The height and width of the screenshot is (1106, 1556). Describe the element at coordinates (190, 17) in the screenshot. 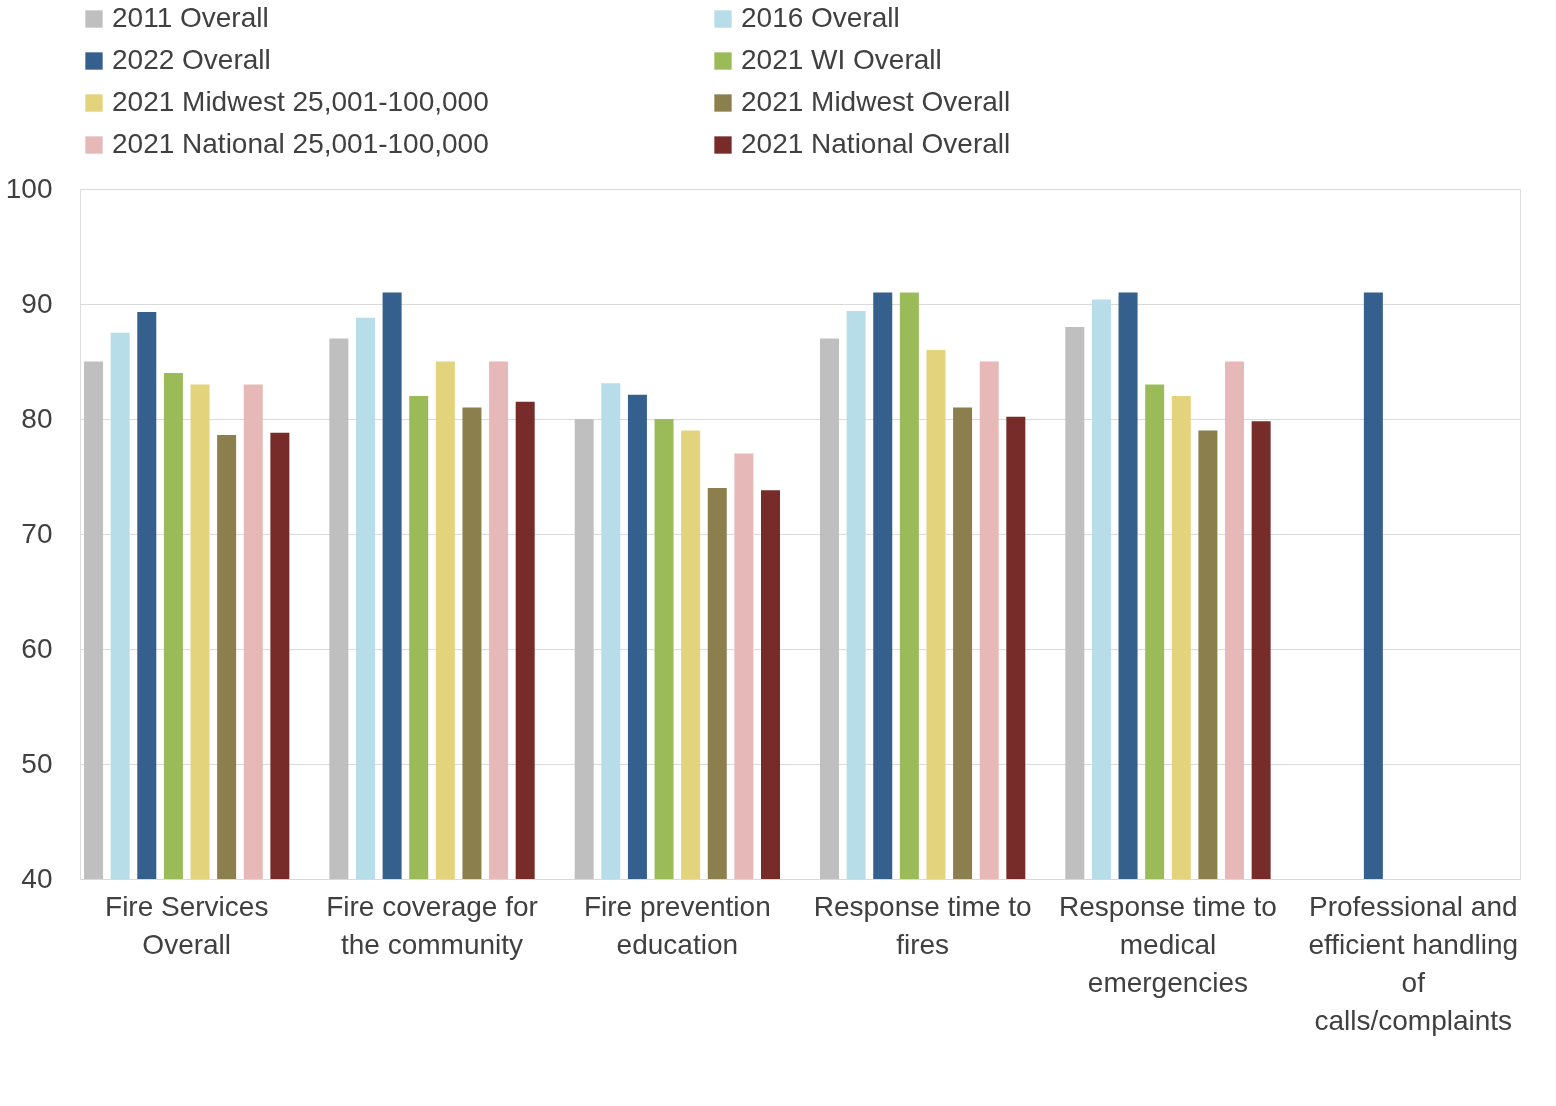

I see `legend-label: 2011 Overall` at that location.